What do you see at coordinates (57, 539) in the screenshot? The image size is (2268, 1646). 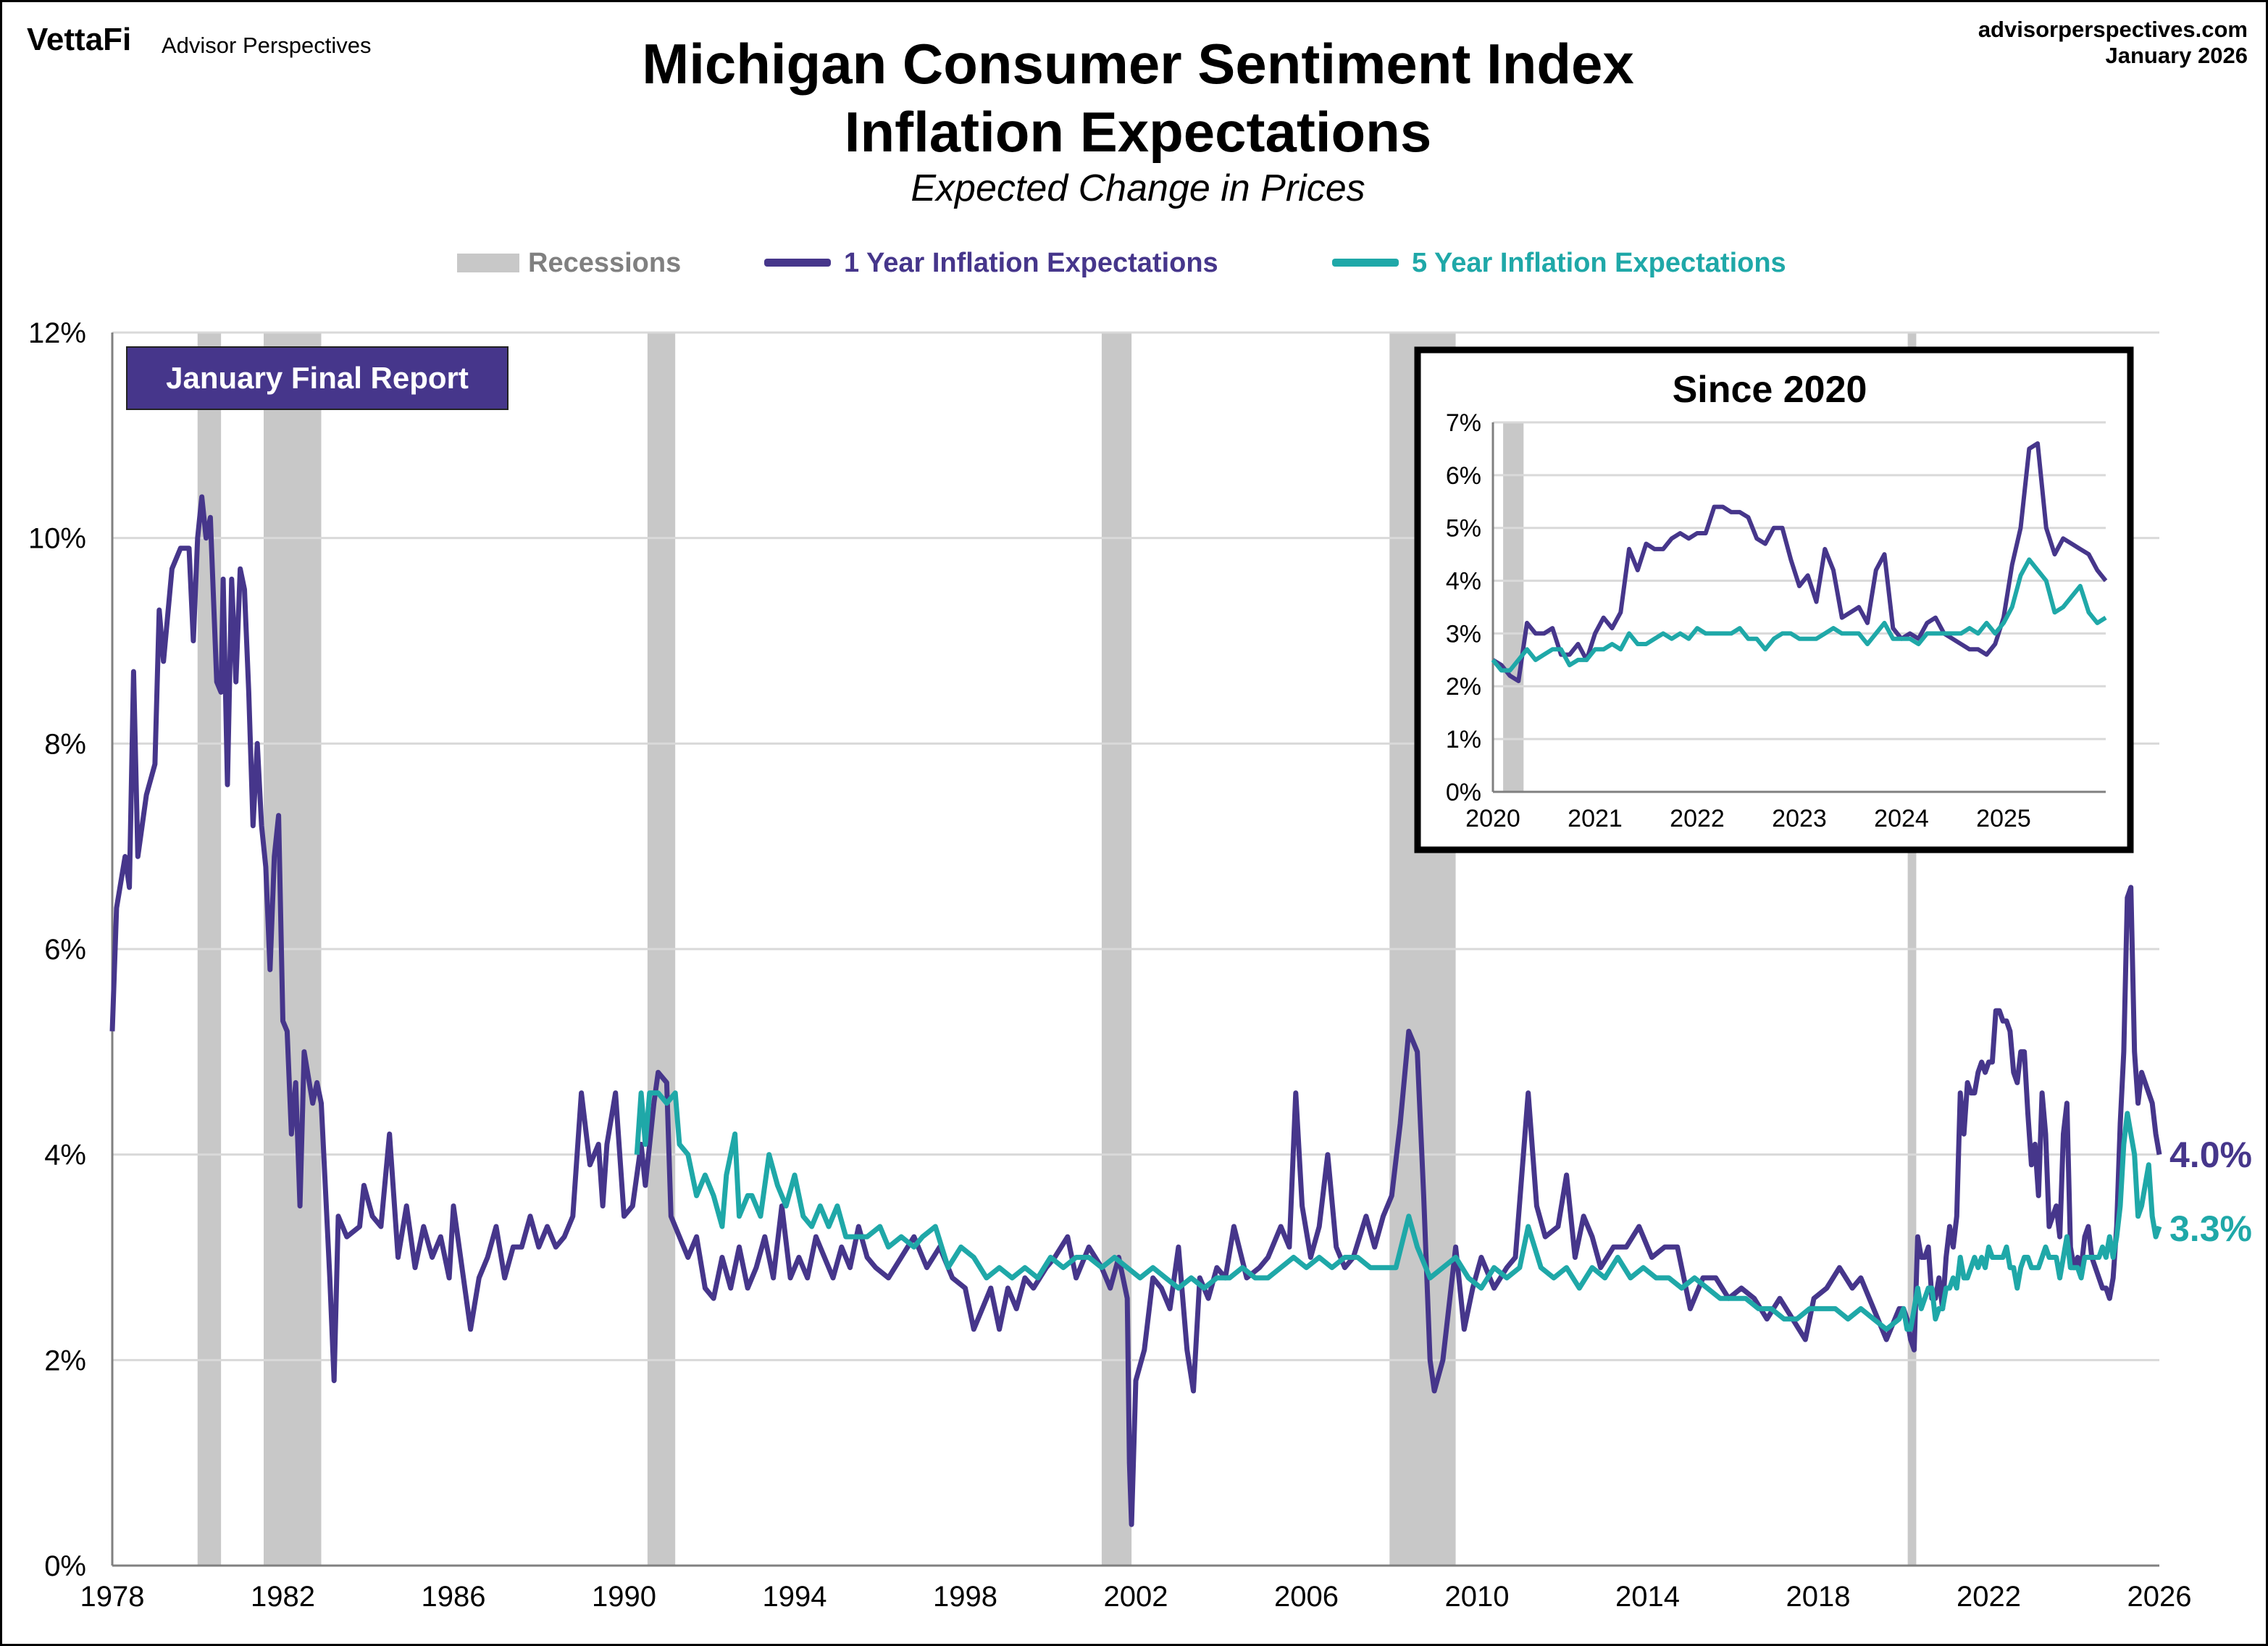 I see `y-tick-label: 10%` at bounding box center [57, 539].